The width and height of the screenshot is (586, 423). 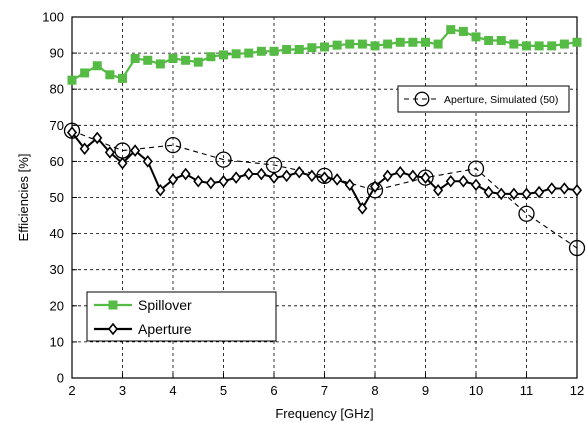 What do you see at coordinates (57, 233) in the screenshot?
I see `y-tick-label: 40` at bounding box center [57, 233].